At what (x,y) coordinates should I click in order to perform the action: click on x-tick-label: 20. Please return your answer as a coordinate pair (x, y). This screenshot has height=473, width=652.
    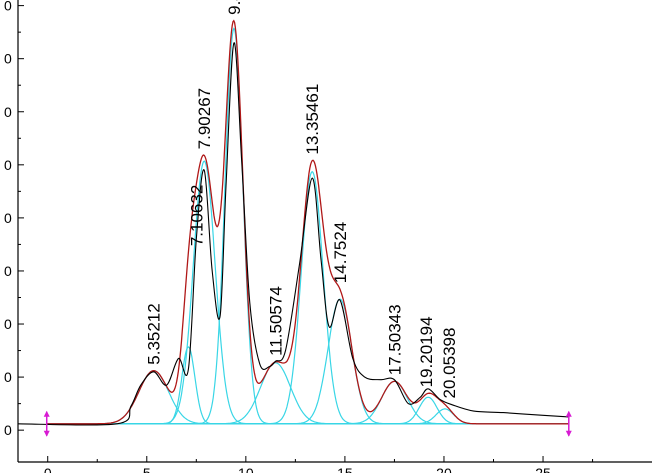
    Looking at the image, I should click on (444, 469).